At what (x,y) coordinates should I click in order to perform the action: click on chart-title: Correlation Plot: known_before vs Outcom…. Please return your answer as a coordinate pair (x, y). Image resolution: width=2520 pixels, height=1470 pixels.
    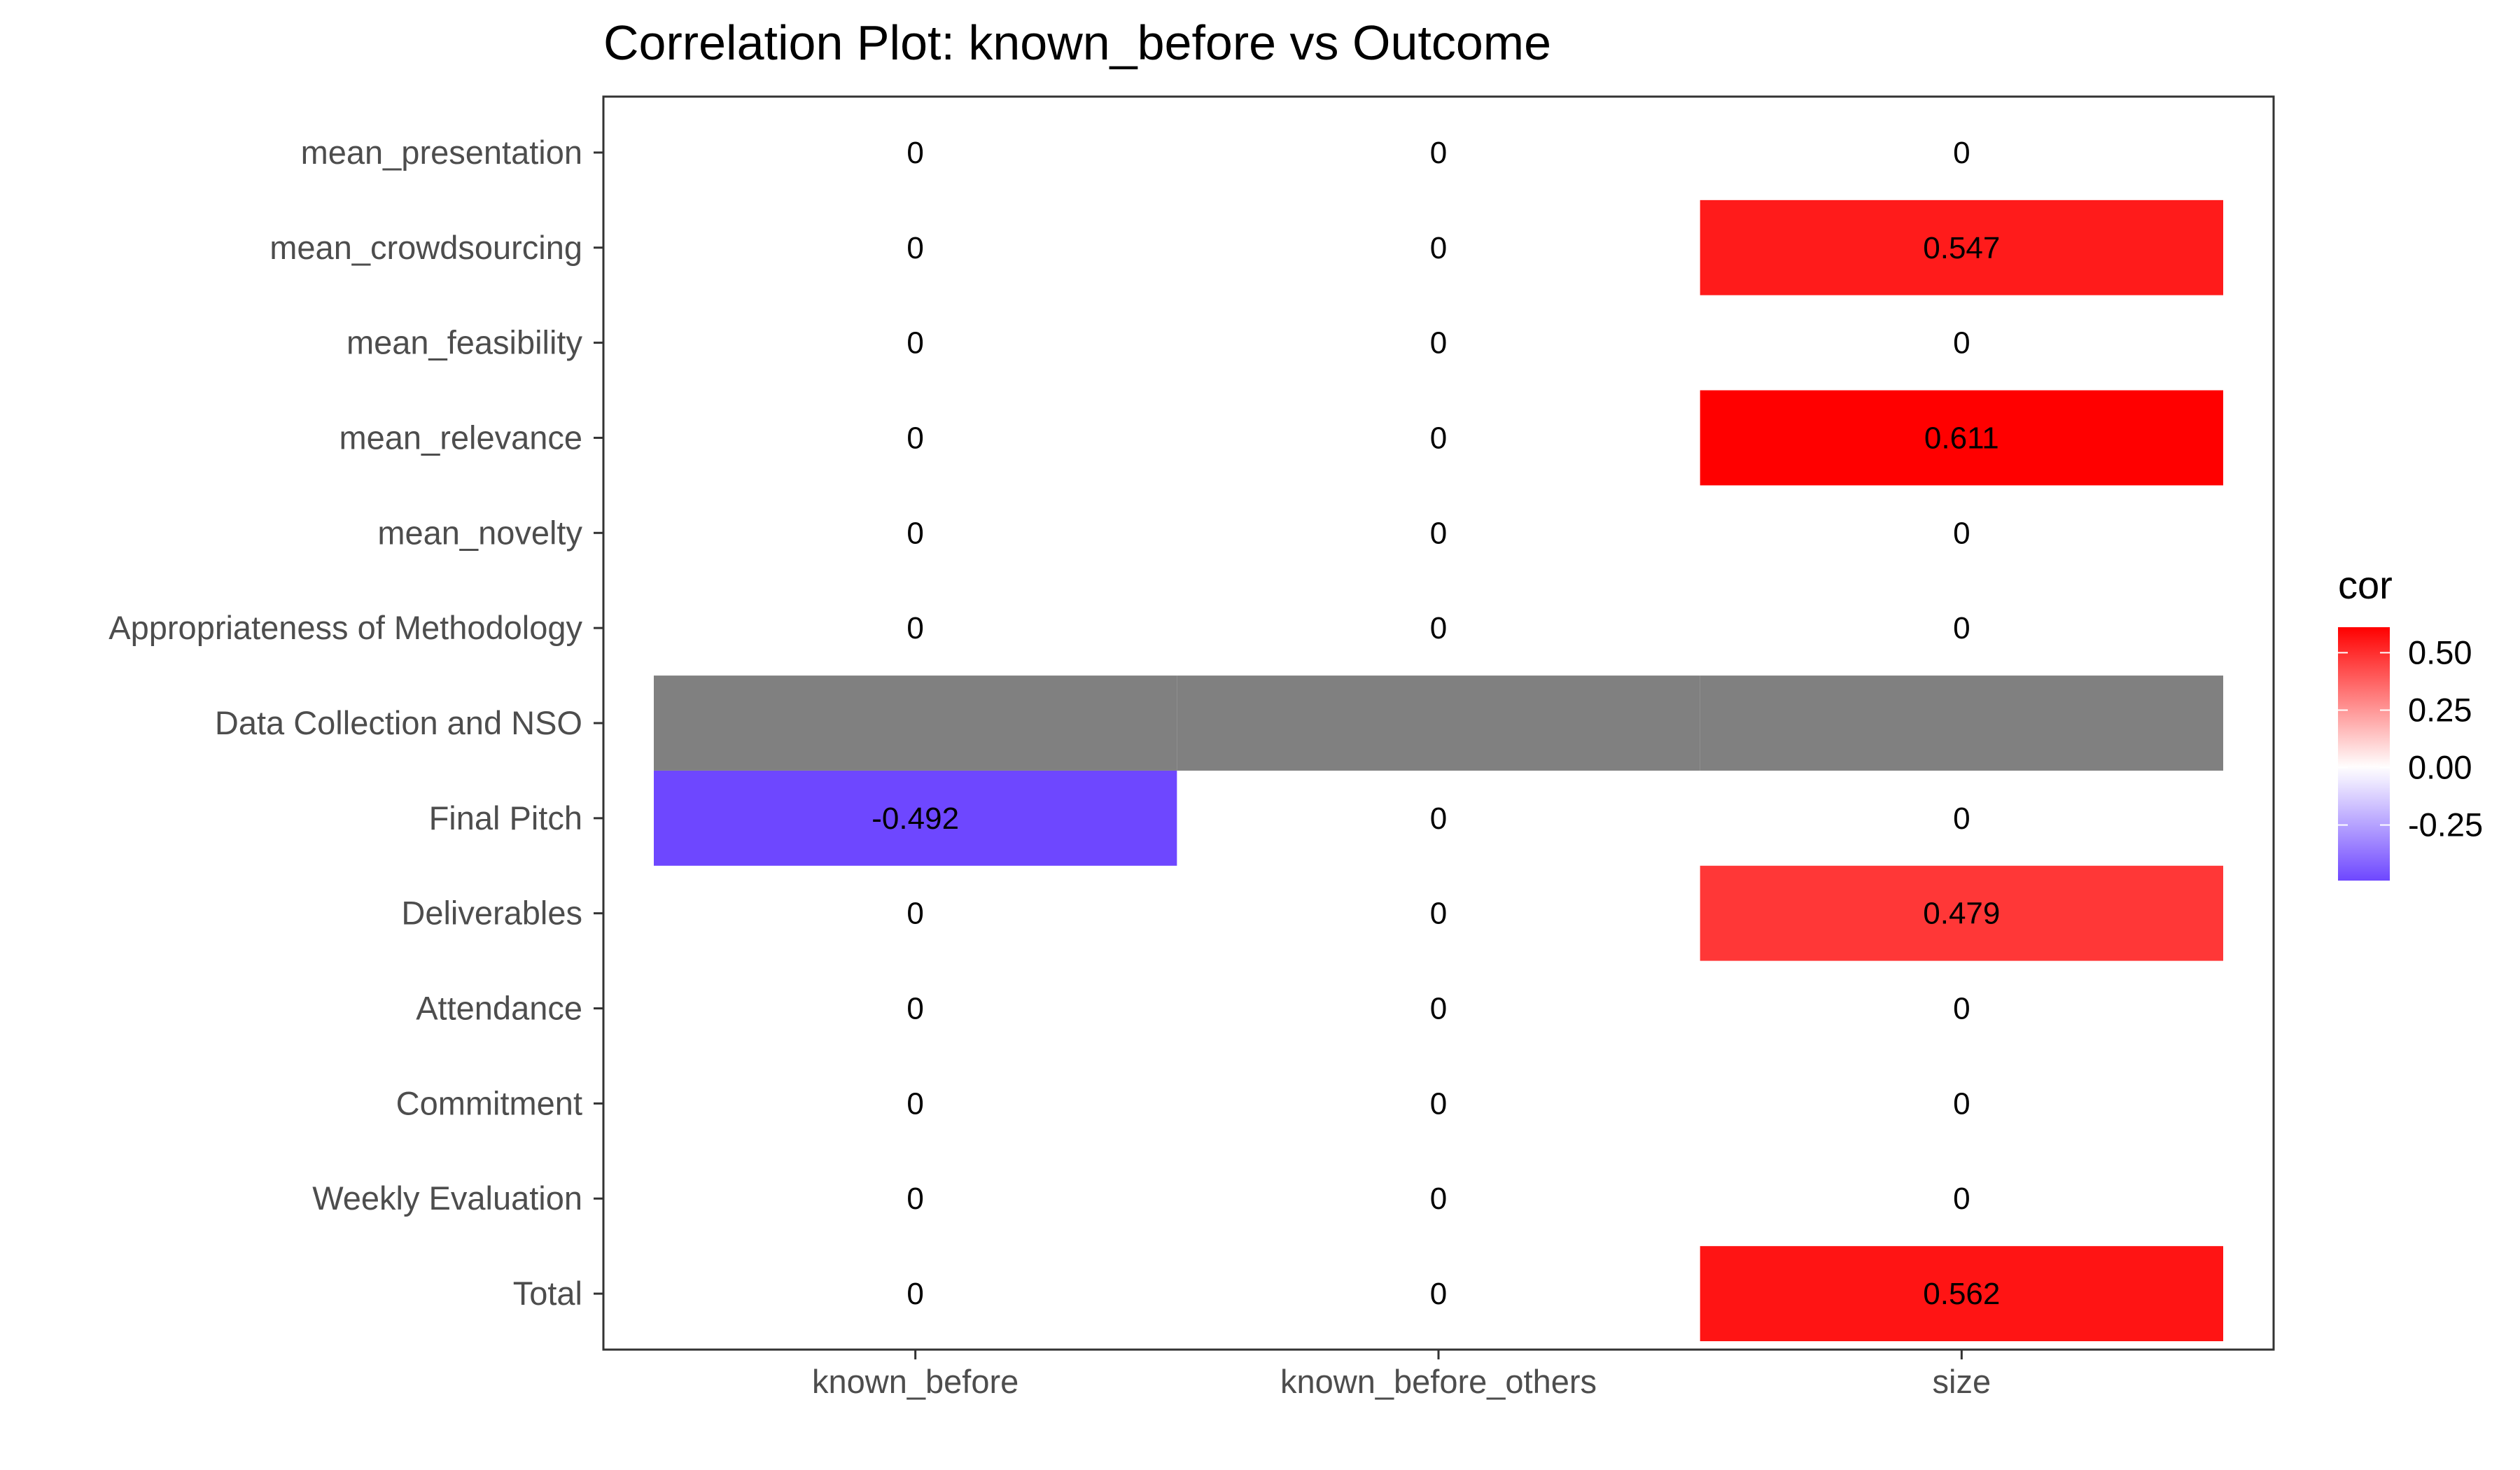
    Looking at the image, I should click on (1077, 42).